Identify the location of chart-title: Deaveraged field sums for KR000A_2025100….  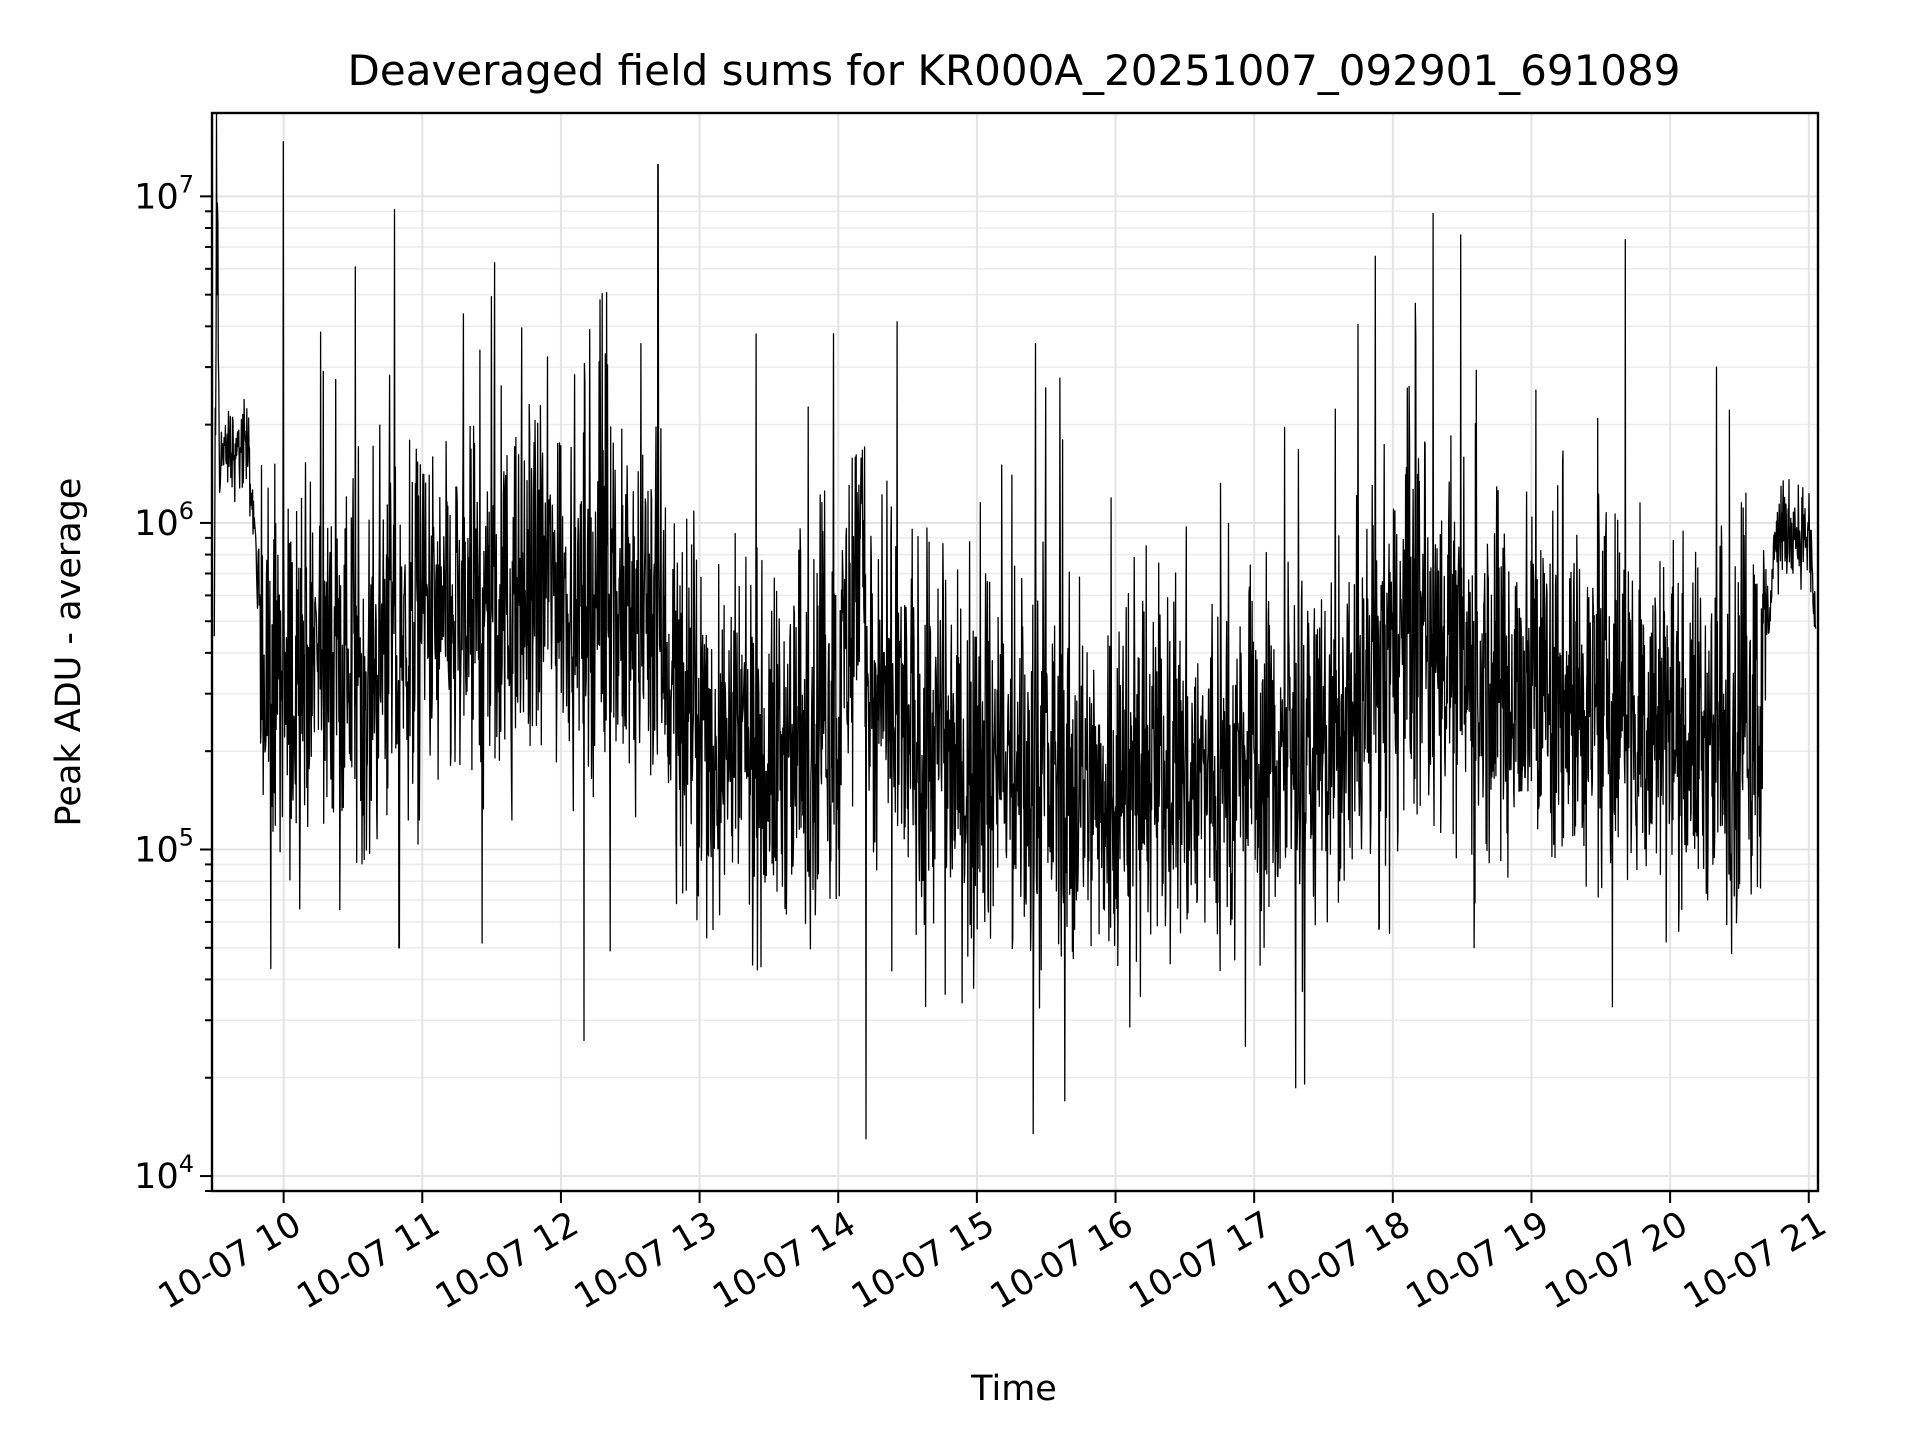
(1014, 70).